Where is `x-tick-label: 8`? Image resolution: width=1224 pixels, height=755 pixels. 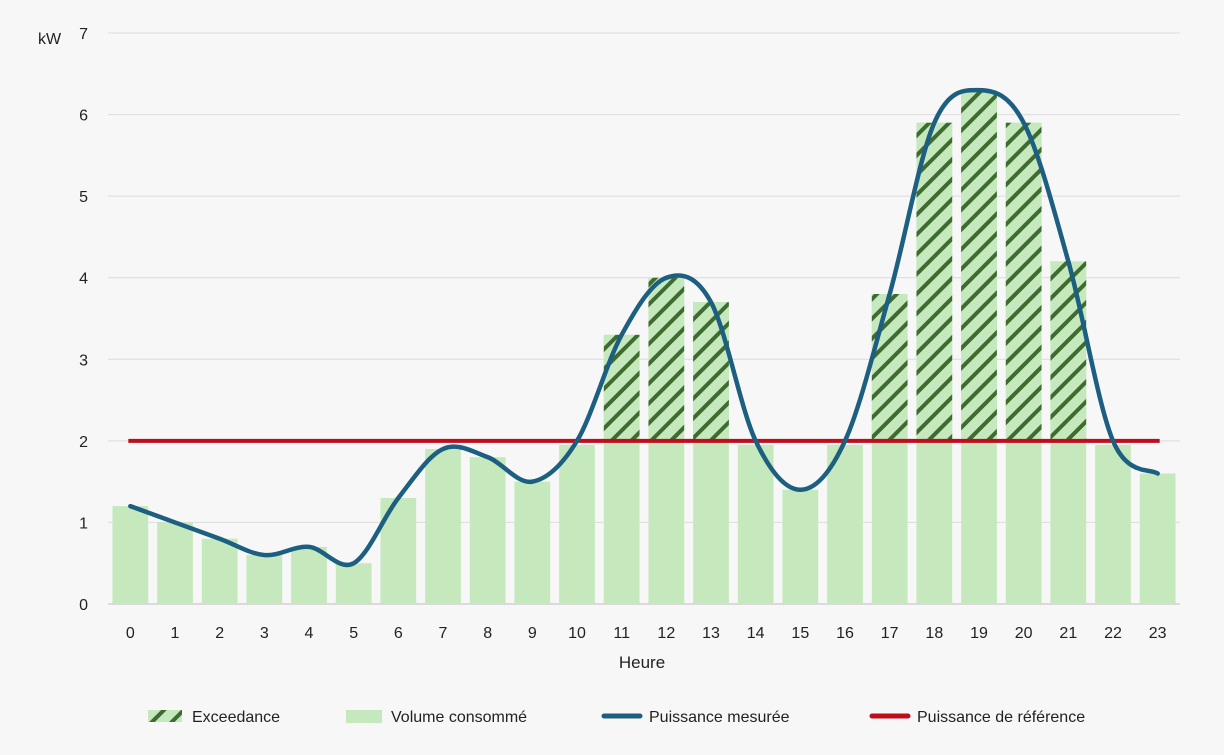 x-tick-label: 8 is located at coordinates (487, 633).